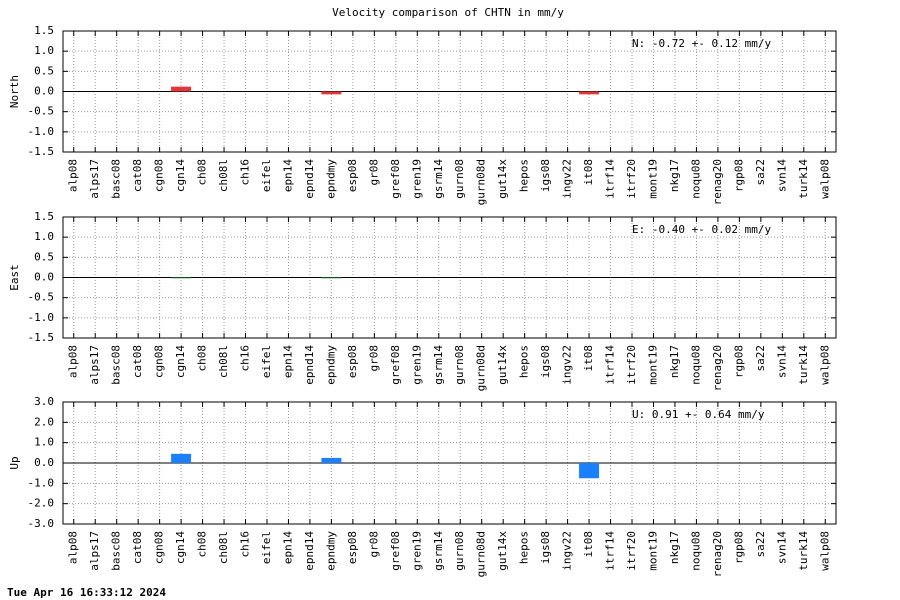  I want to click on y-tick-label: 1.5, so click(44, 216).